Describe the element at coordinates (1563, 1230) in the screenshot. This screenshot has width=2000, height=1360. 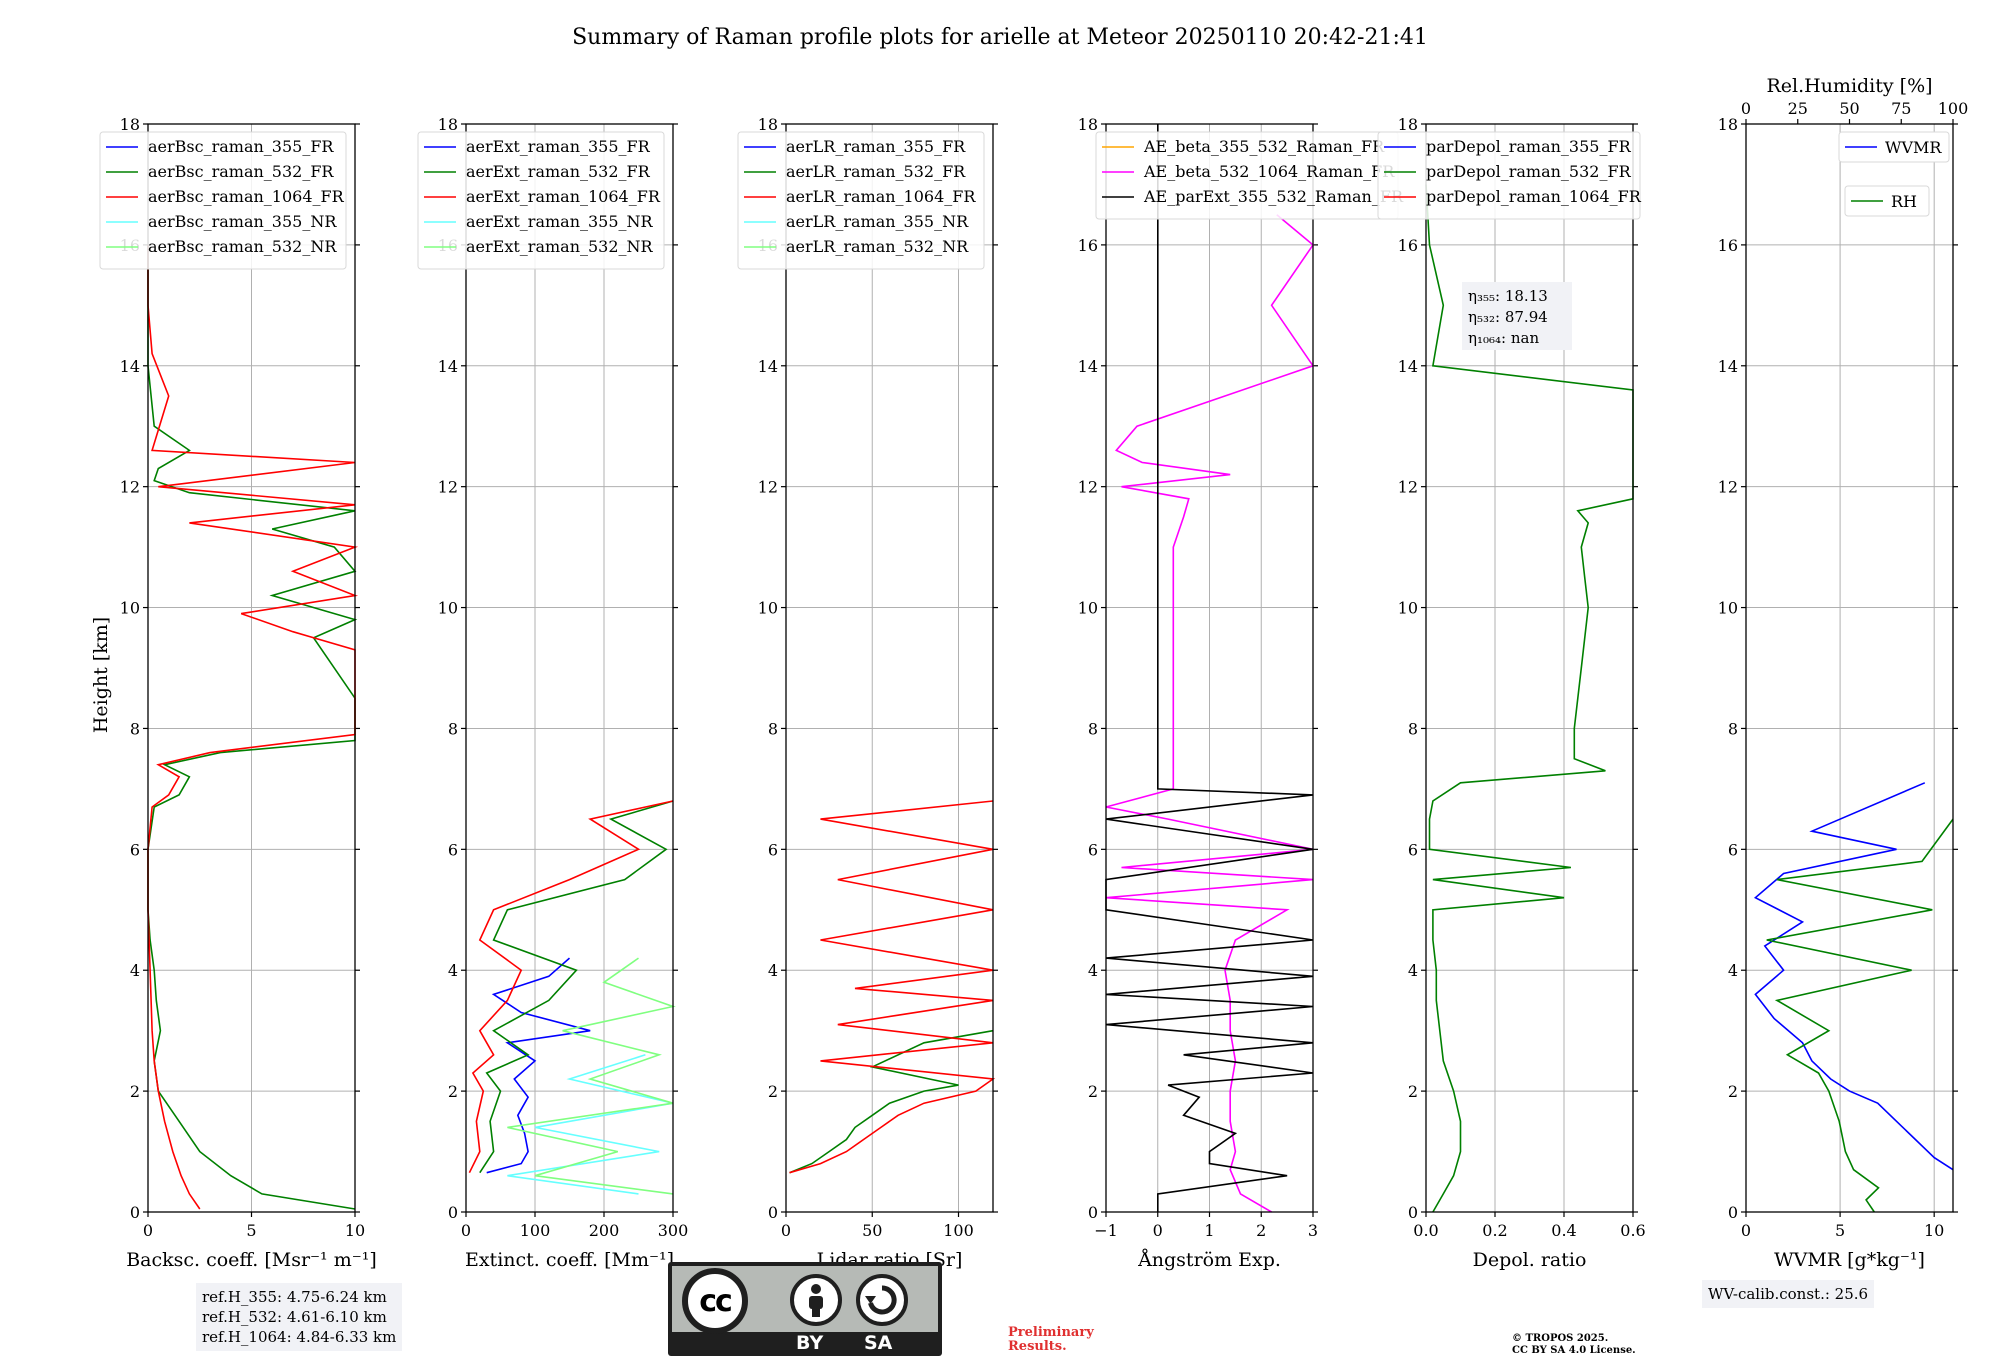
I see `x-tick-label: 0.4` at that location.